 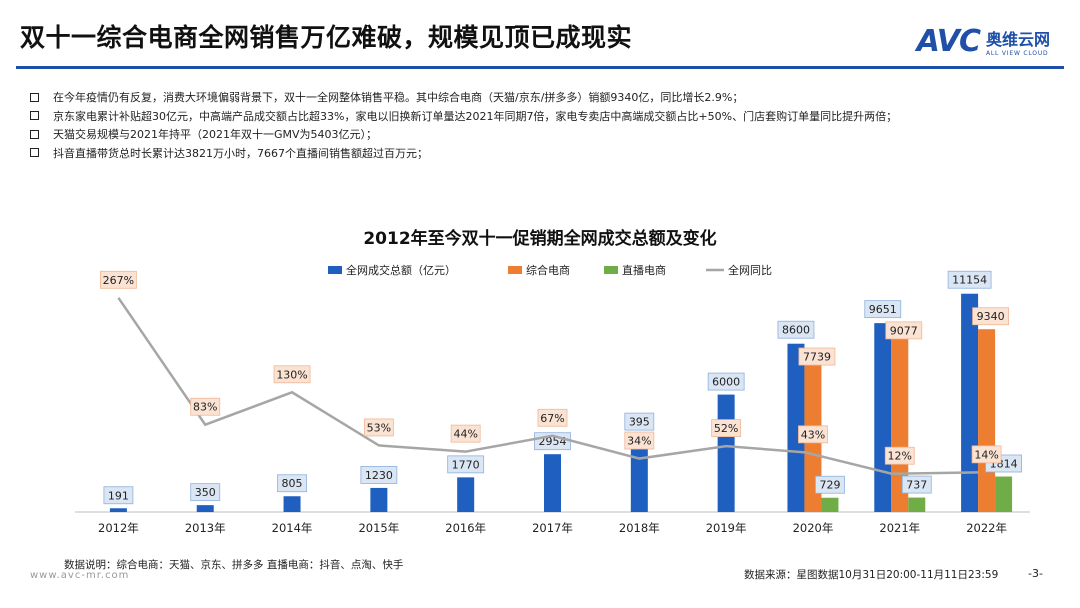 I want to click on logo-cn: 奥维云网, so click(x=1017, y=39).